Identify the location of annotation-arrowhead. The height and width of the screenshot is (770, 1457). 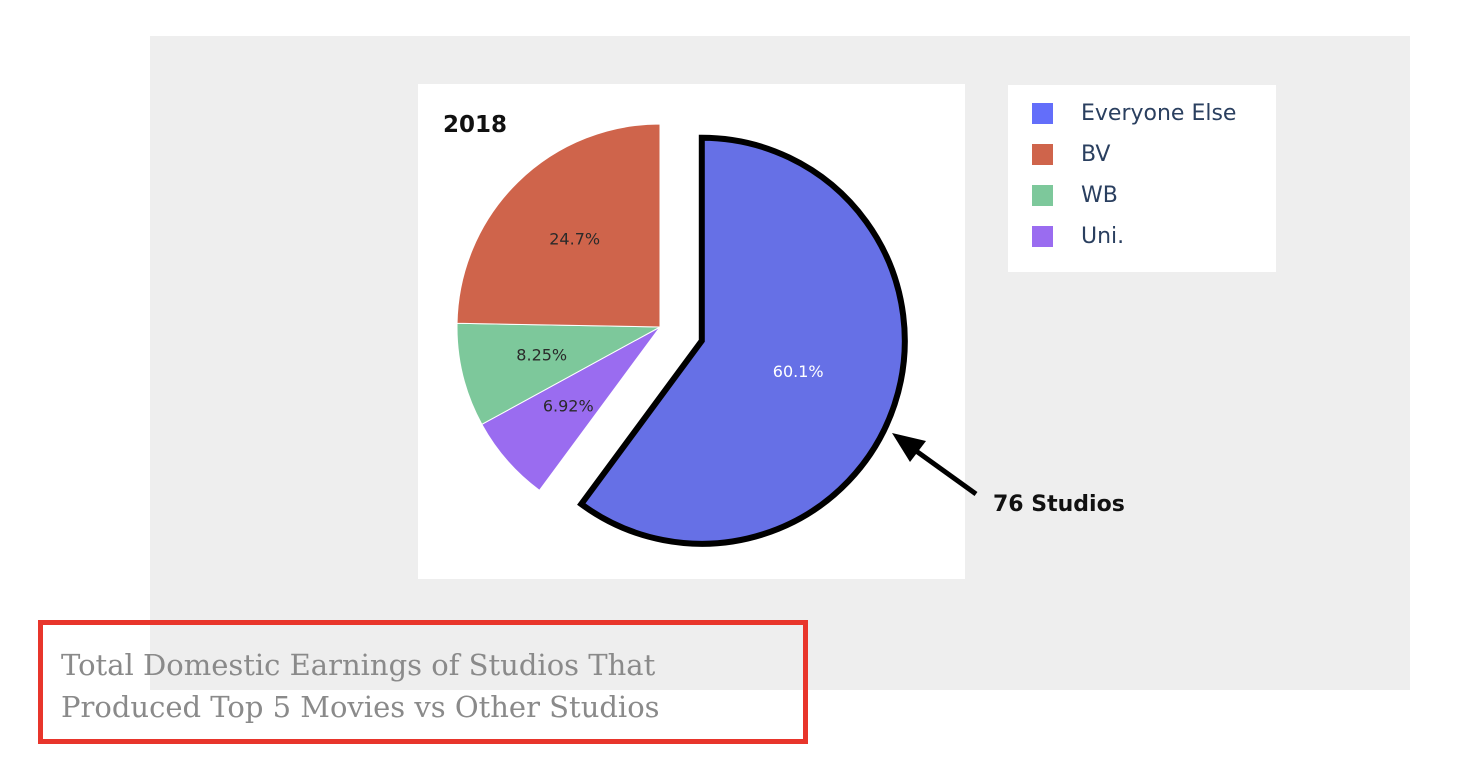
(909, 447).